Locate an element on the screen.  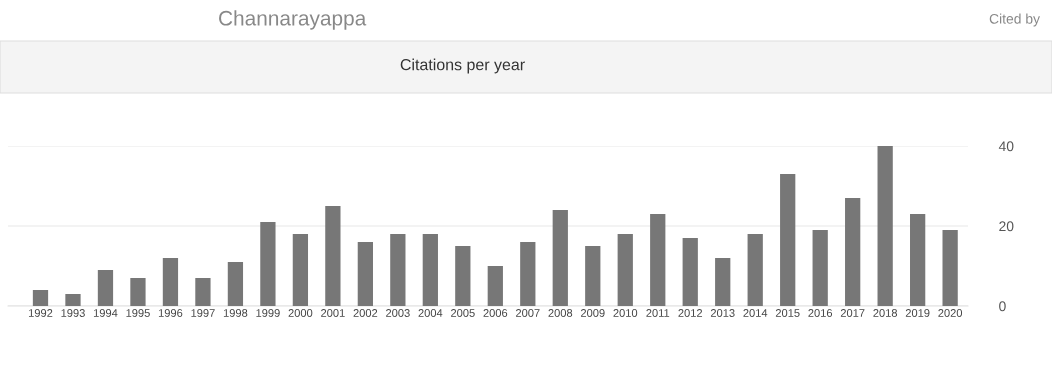
chart-title: Channarayappa is located at coordinates (293, 20).